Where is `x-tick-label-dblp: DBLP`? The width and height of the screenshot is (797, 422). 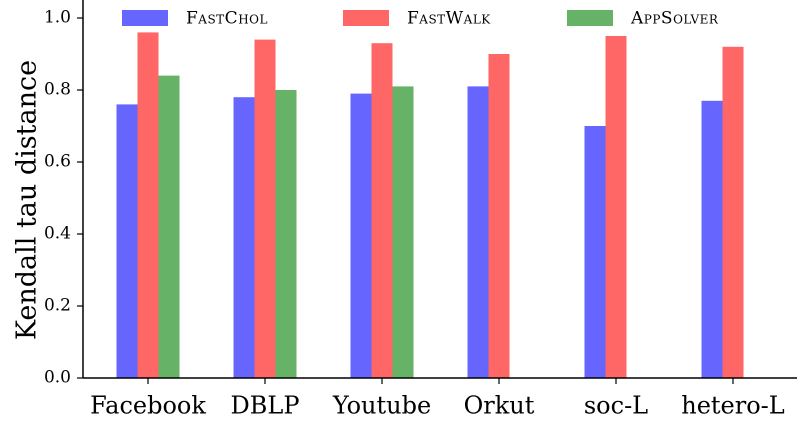 x-tick-label-dblp: DBLP is located at coordinates (265, 406).